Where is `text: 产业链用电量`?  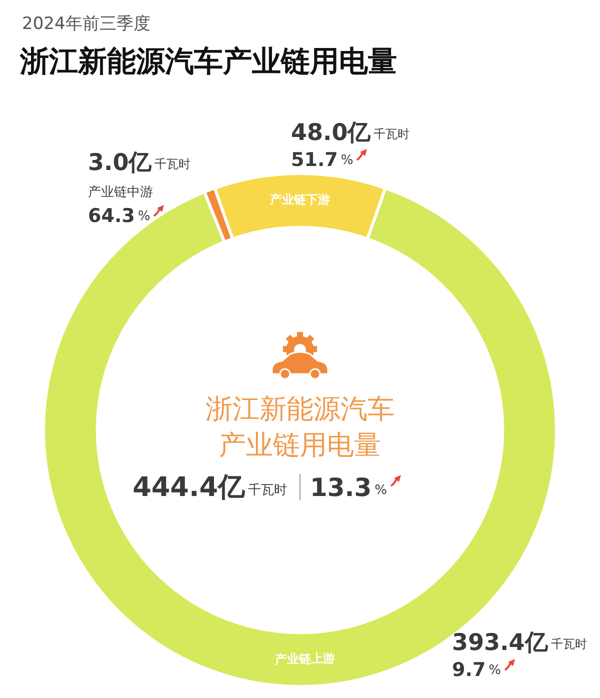
text: 产业链用电量 is located at coordinates (300, 445).